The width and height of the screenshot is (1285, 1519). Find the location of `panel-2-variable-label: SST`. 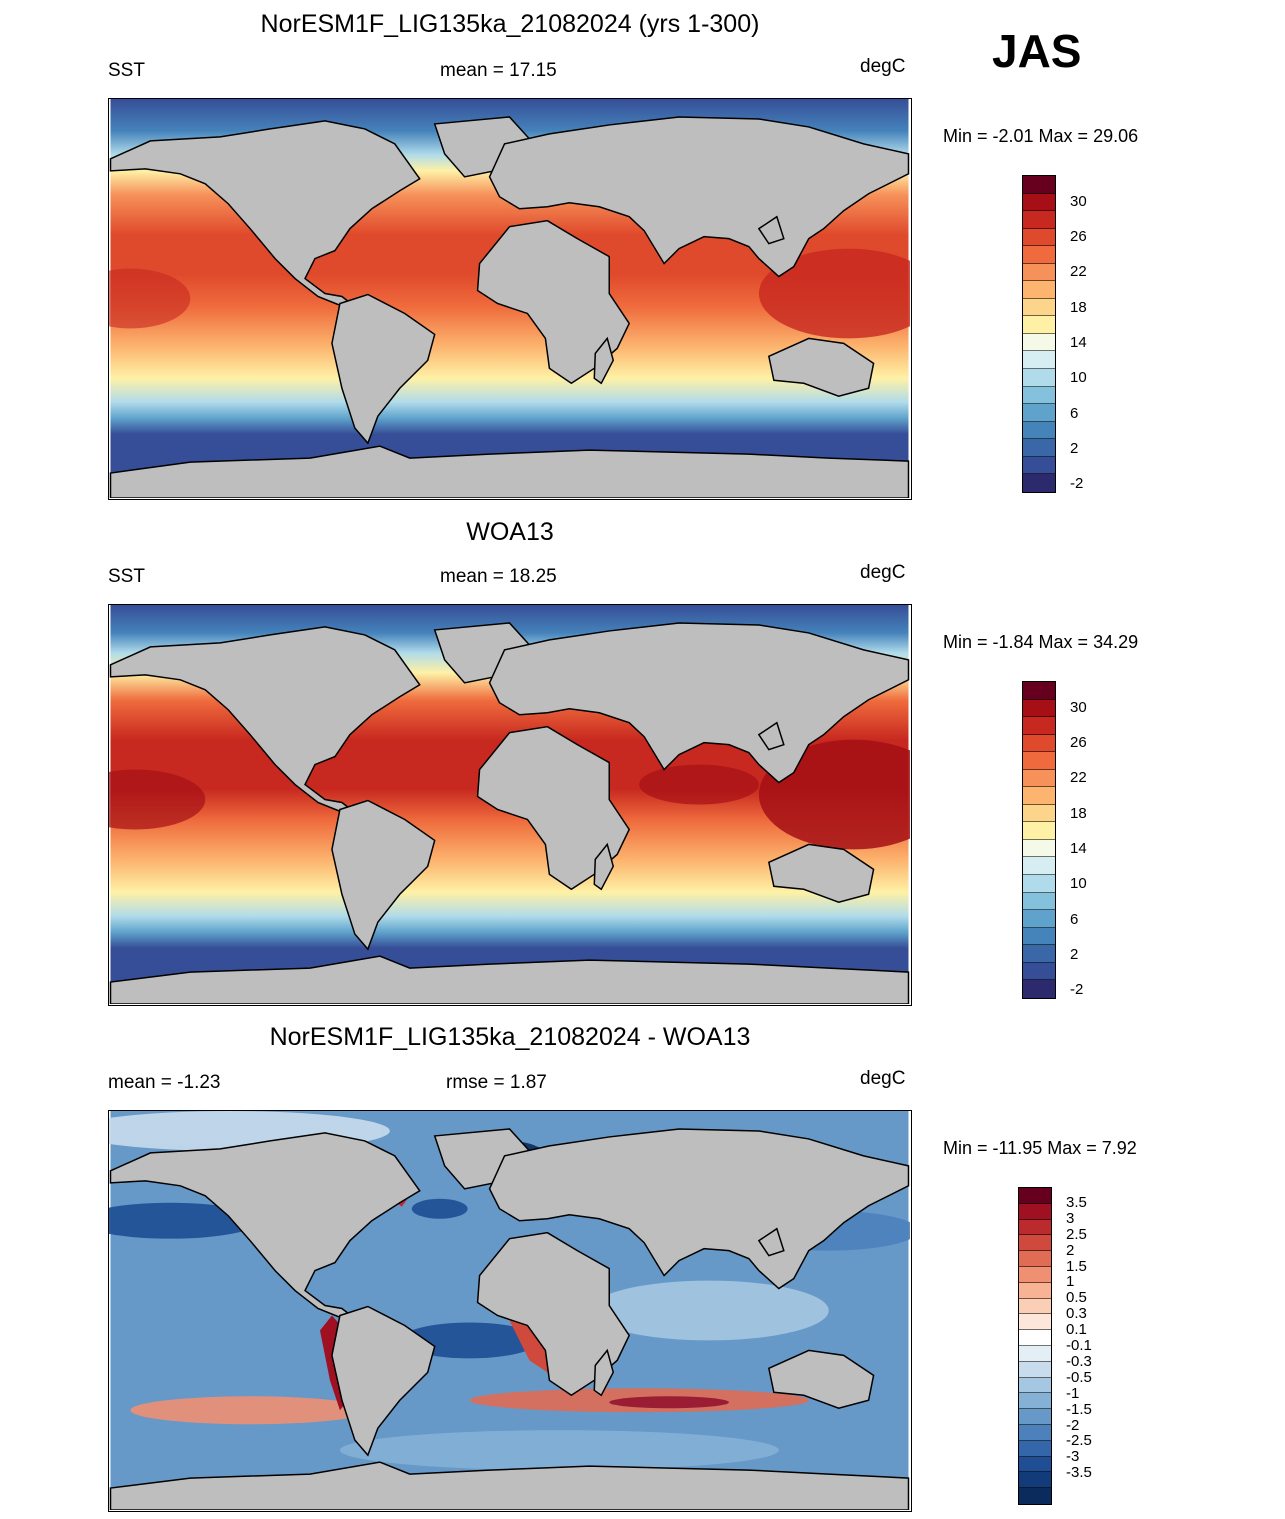

panel-2-variable-label: SST is located at coordinates (126, 576).